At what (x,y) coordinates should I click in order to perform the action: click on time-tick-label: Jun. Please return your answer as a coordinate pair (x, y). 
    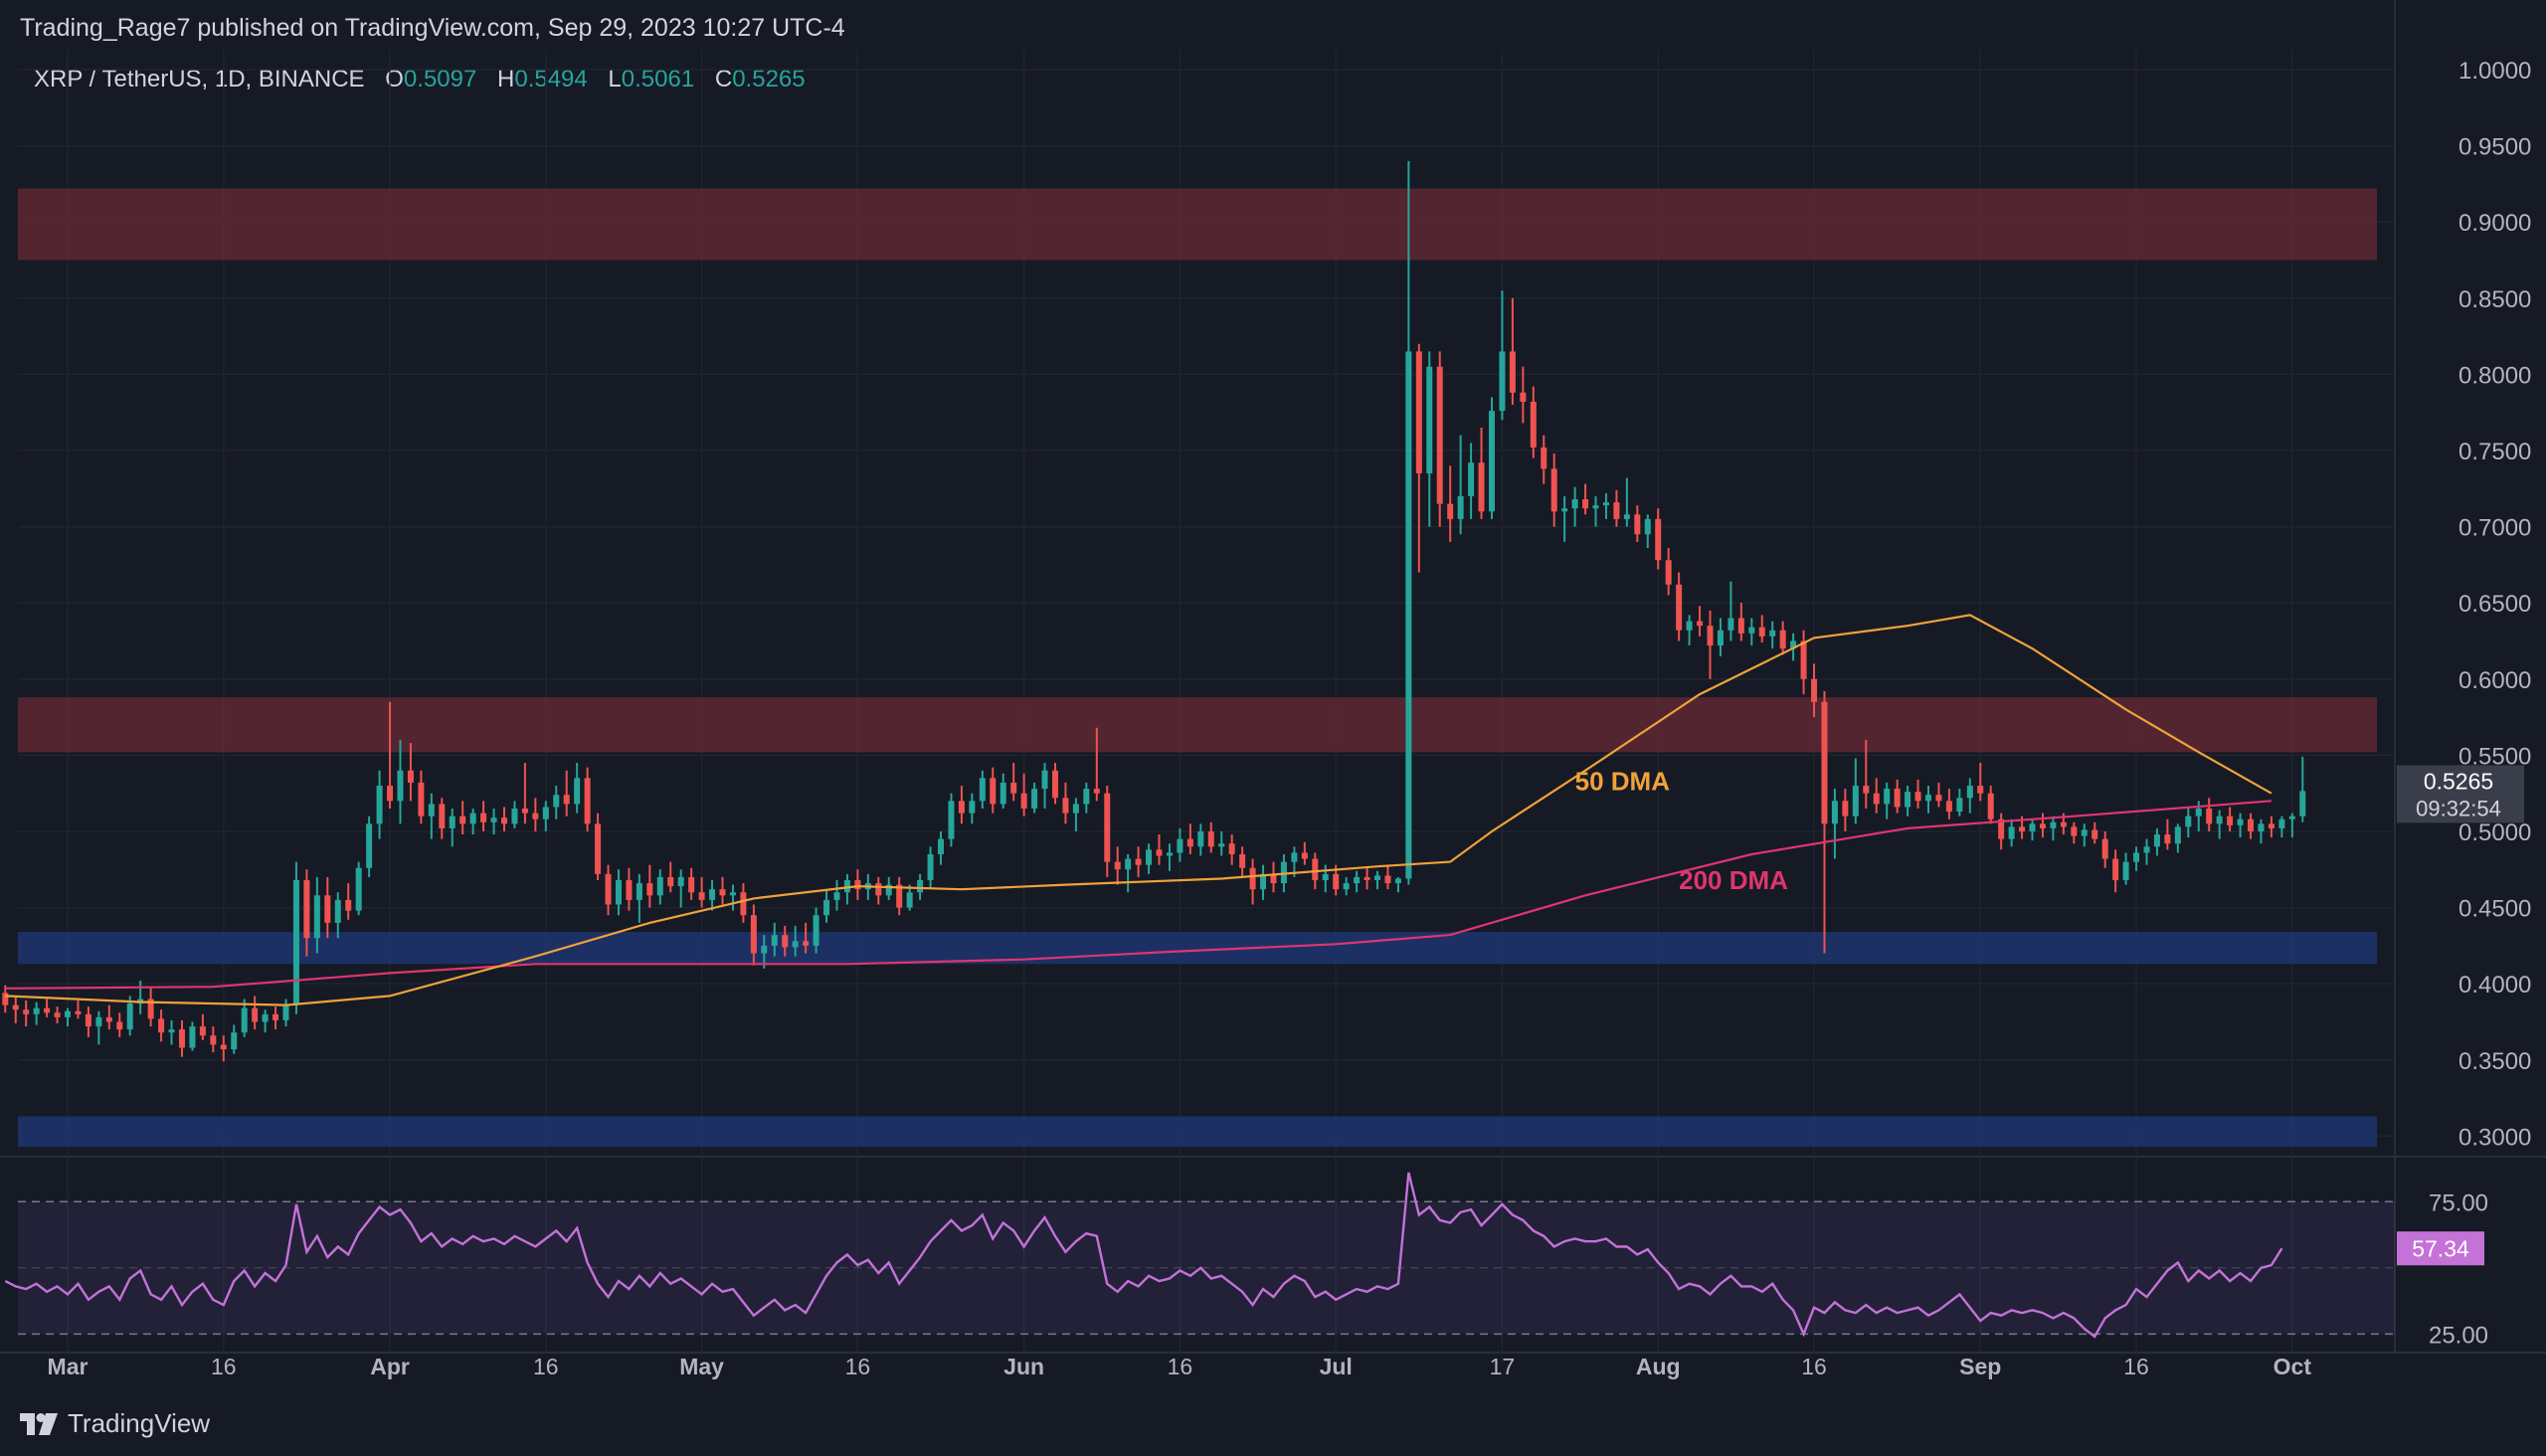
    Looking at the image, I should click on (1023, 1366).